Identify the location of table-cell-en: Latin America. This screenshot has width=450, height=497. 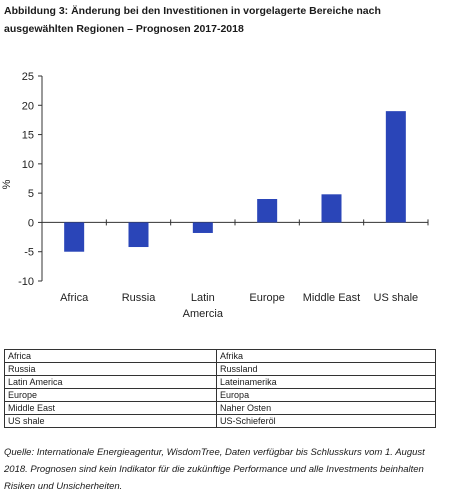
(110, 382).